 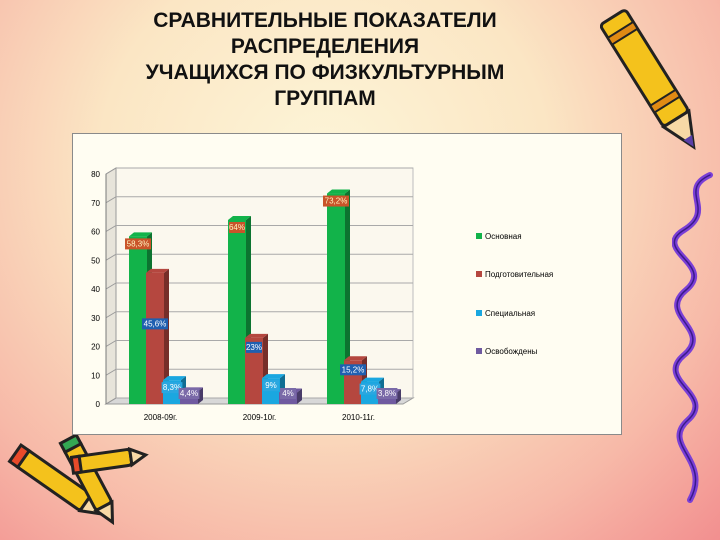 What do you see at coordinates (503, 236) in the screenshot?
I see `legend-label: Основная` at bounding box center [503, 236].